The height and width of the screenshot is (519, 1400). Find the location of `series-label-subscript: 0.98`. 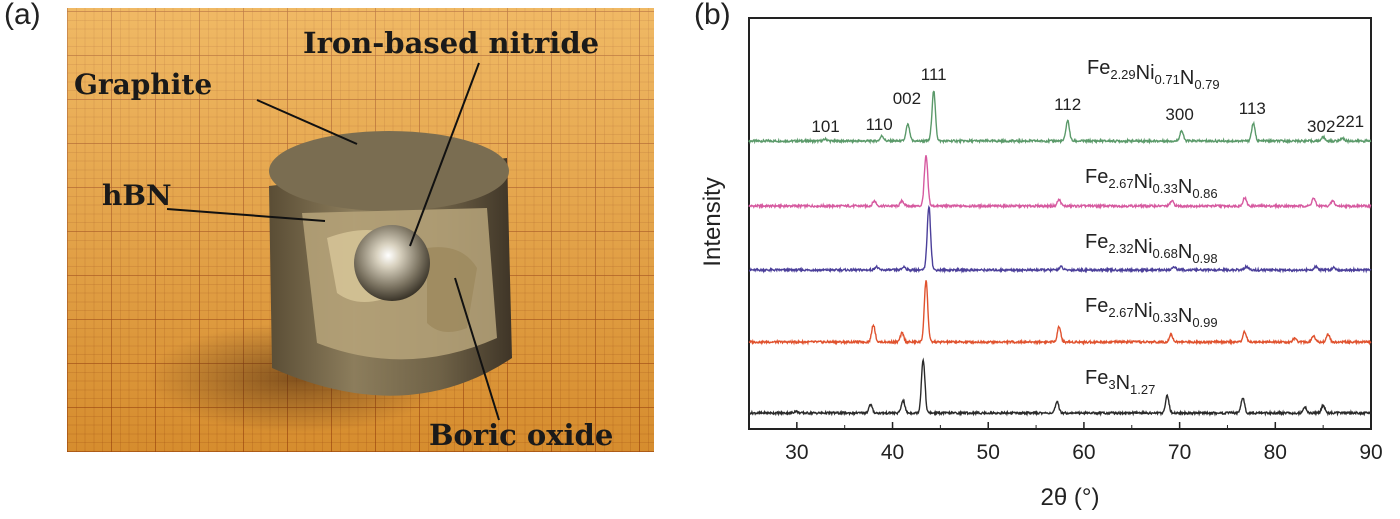

series-label-subscript: 0.98 is located at coordinates (1204, 258).